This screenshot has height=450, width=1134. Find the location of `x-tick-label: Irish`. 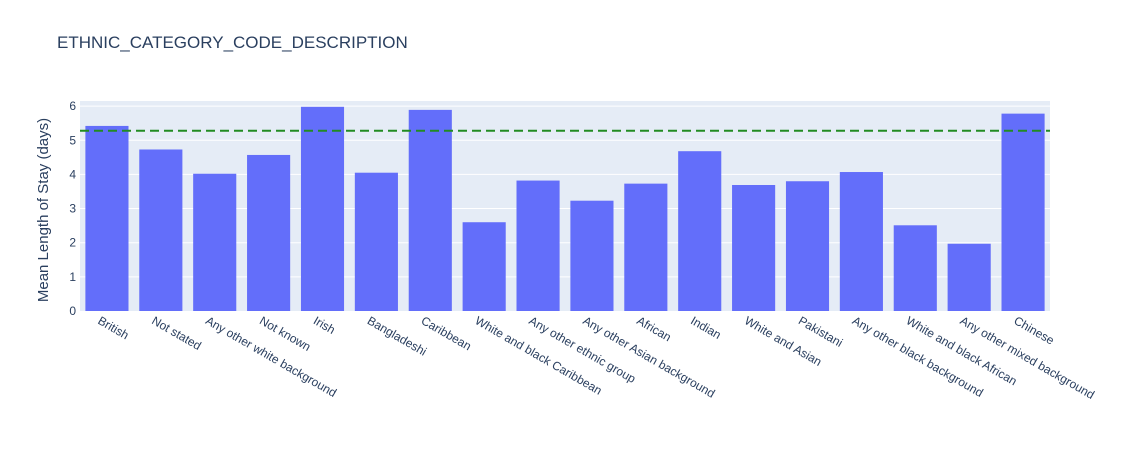

x-tick-label: Irish is located at coordinates (324, 324).